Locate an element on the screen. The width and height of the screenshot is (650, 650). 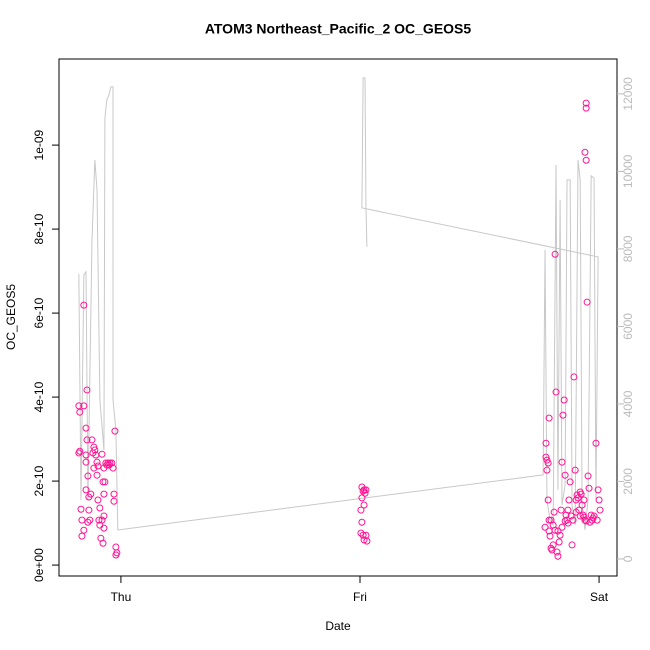
y2-tick-label: 12000 is located at coordinates (628, 94).